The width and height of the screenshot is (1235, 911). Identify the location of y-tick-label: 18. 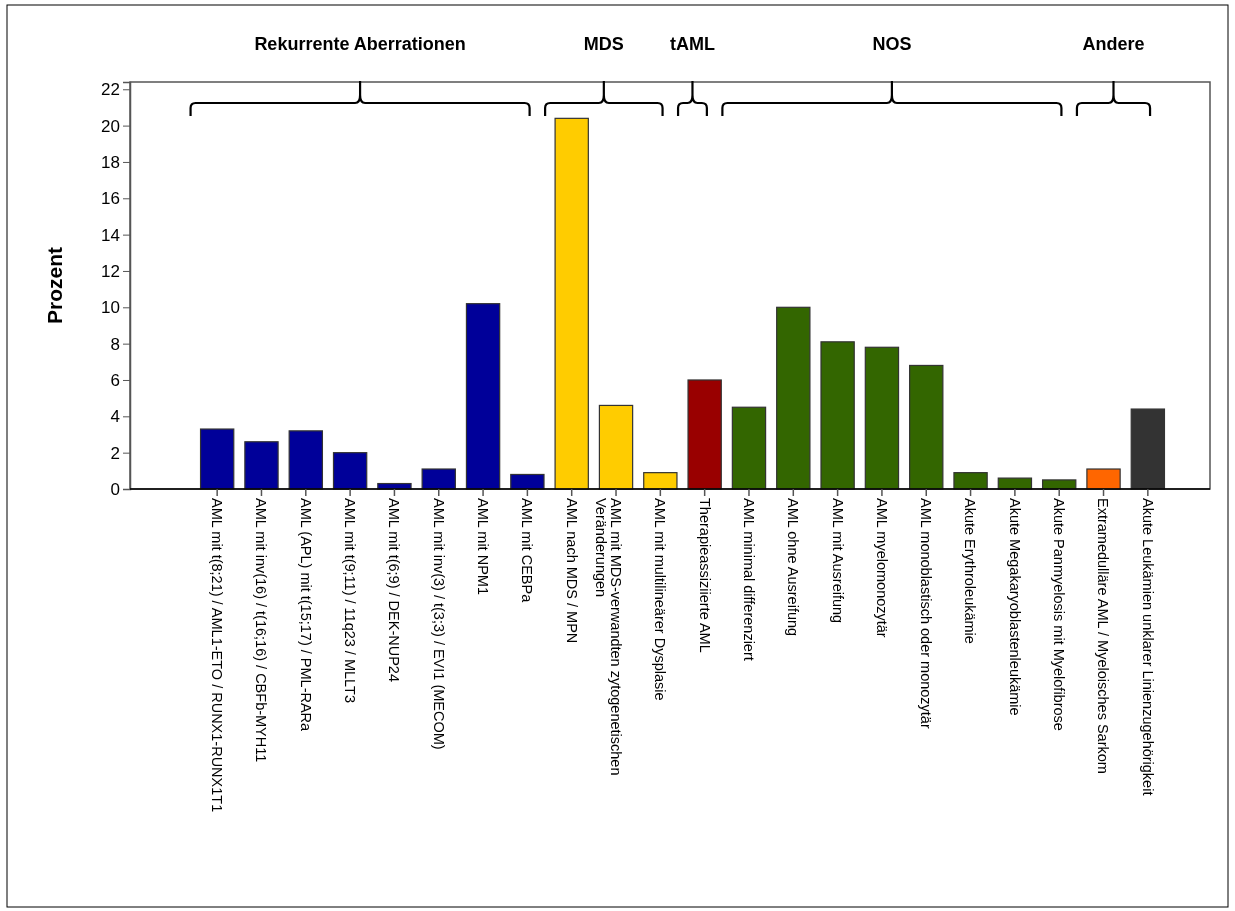
(110, 162).